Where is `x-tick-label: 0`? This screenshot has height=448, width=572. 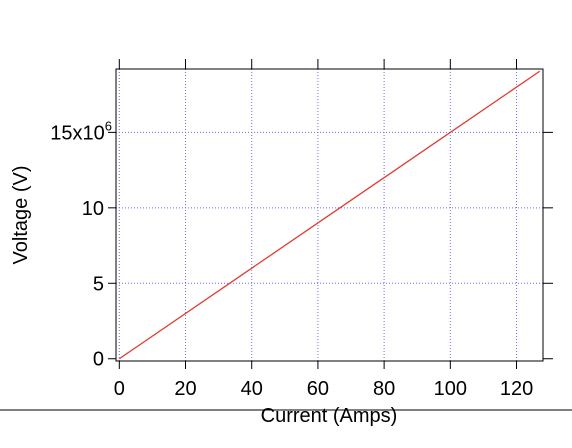 x-tick-label: 0 is located at coordinates (119, 389).